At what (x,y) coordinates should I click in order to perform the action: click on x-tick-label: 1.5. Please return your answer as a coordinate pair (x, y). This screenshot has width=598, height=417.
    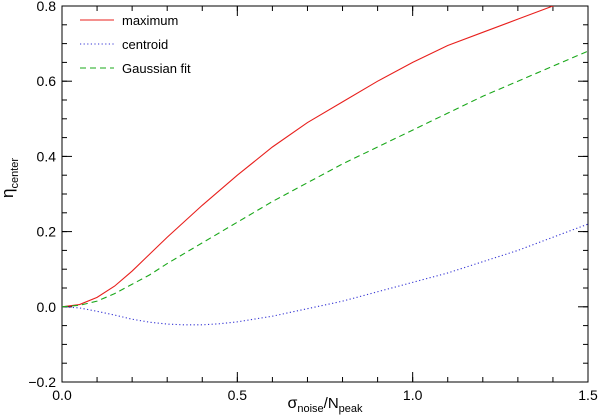
    Looking at the image, I should click on (588, 395).